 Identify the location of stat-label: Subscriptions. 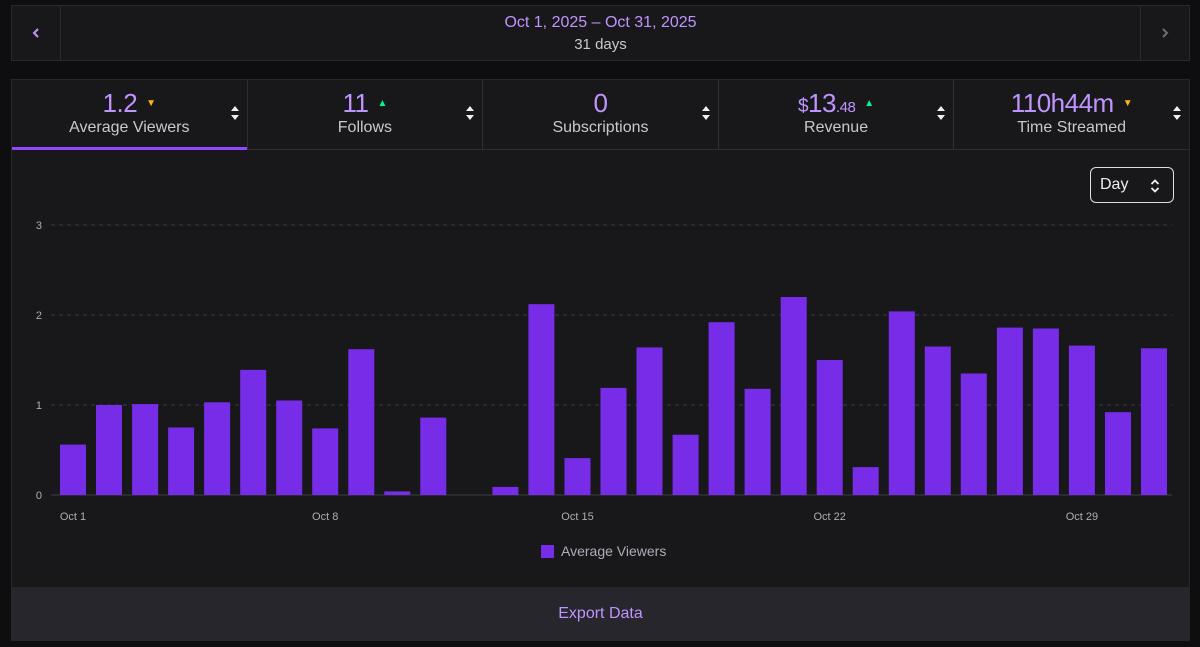
(600, 127).